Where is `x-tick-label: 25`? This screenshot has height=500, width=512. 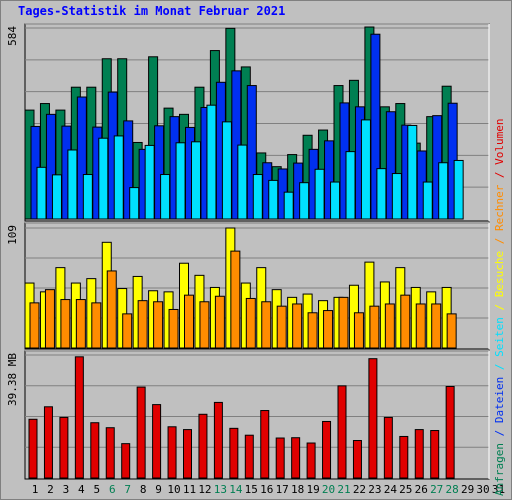 x-tick-label: 25 is located at coordinates (405, 489).